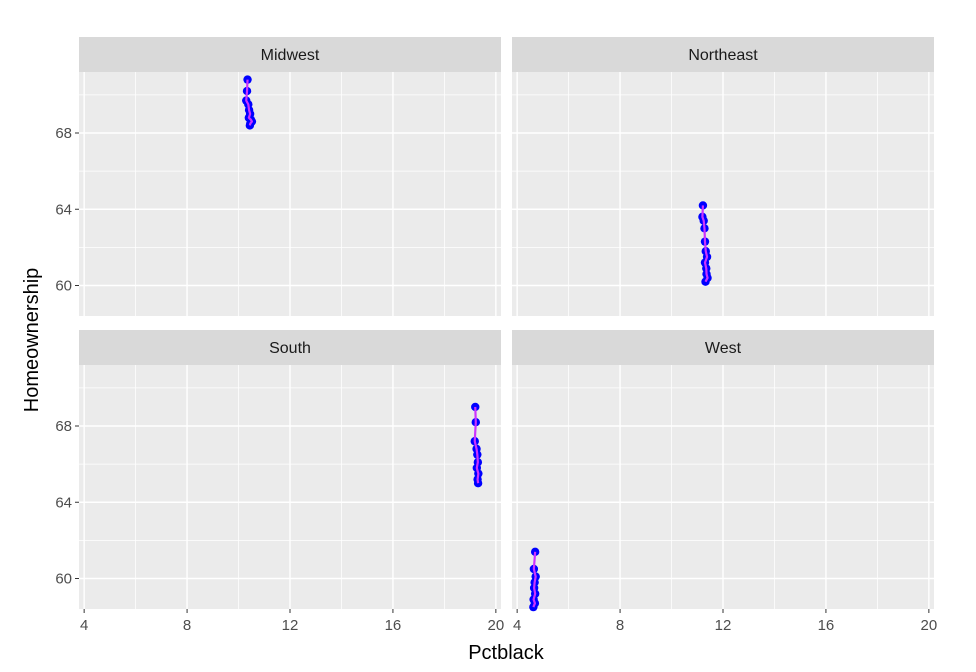 Image resolution: width=976 pixels, height=672 pixels. Describe the element at coordinates (32, 340) in the screenshot. I see `y-axis-title: Homeownership` at that location.